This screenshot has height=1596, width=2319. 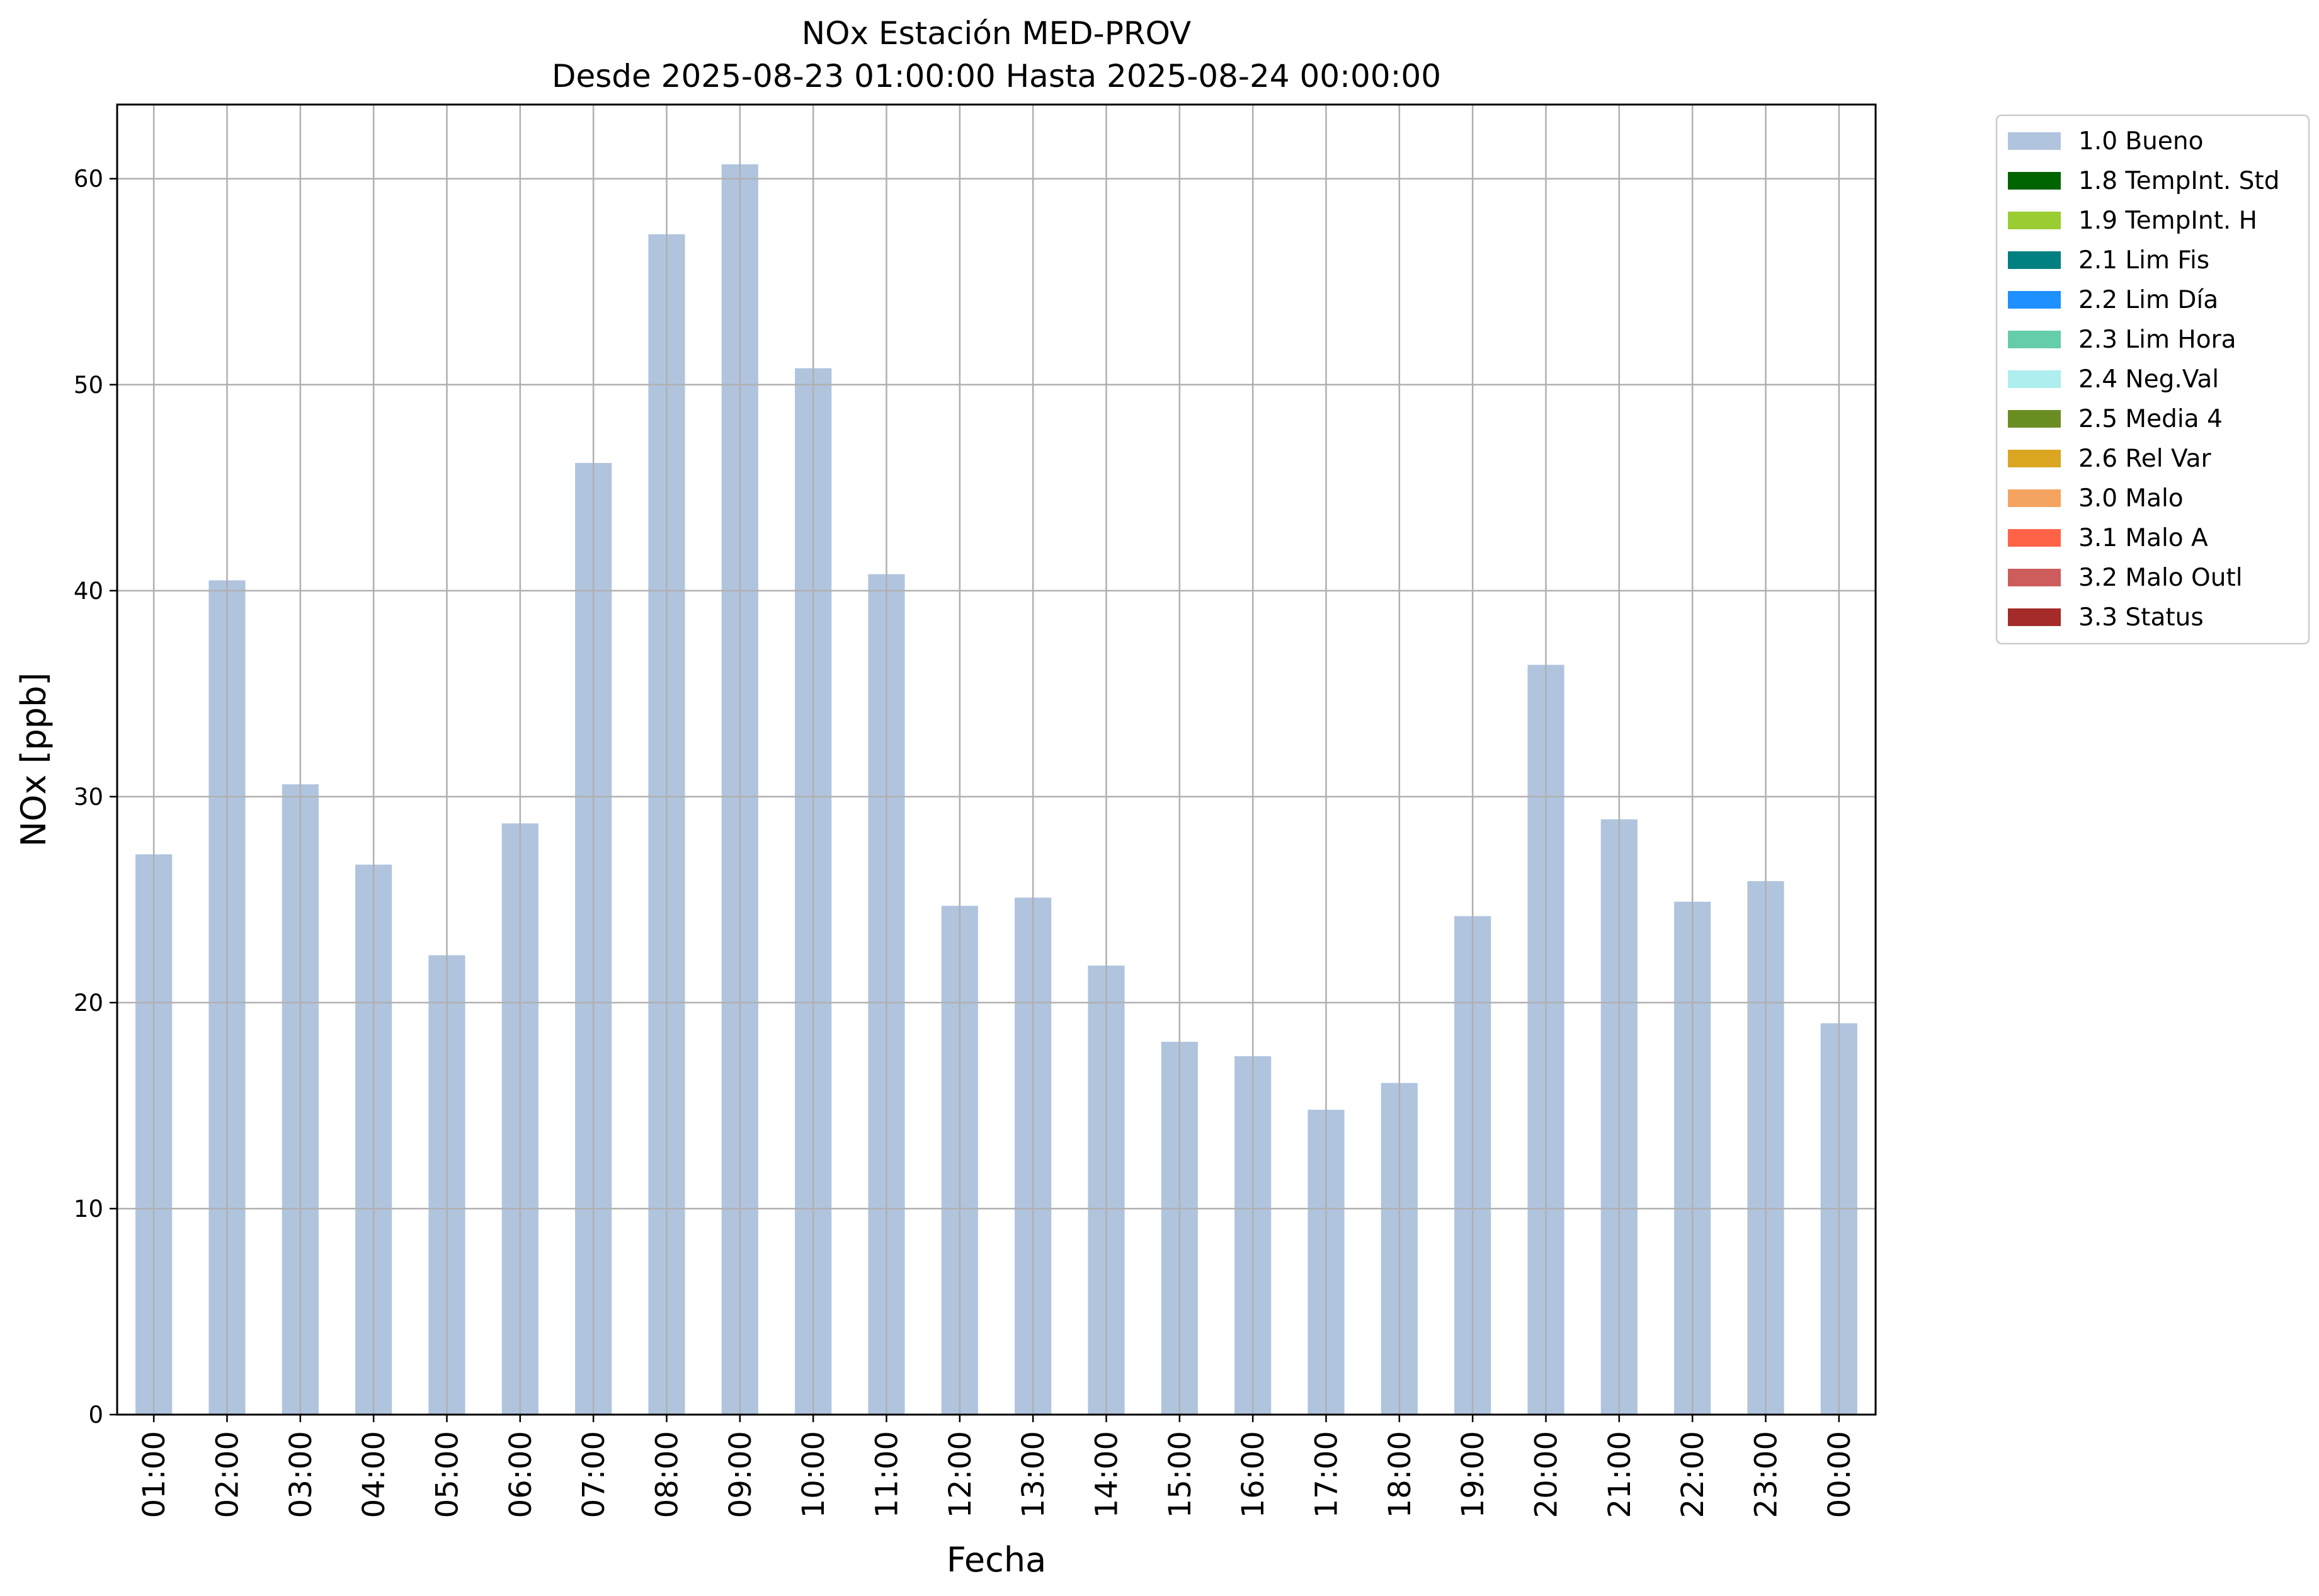 I want to click on y-tick-label: 40, so click(x=88, y=591).